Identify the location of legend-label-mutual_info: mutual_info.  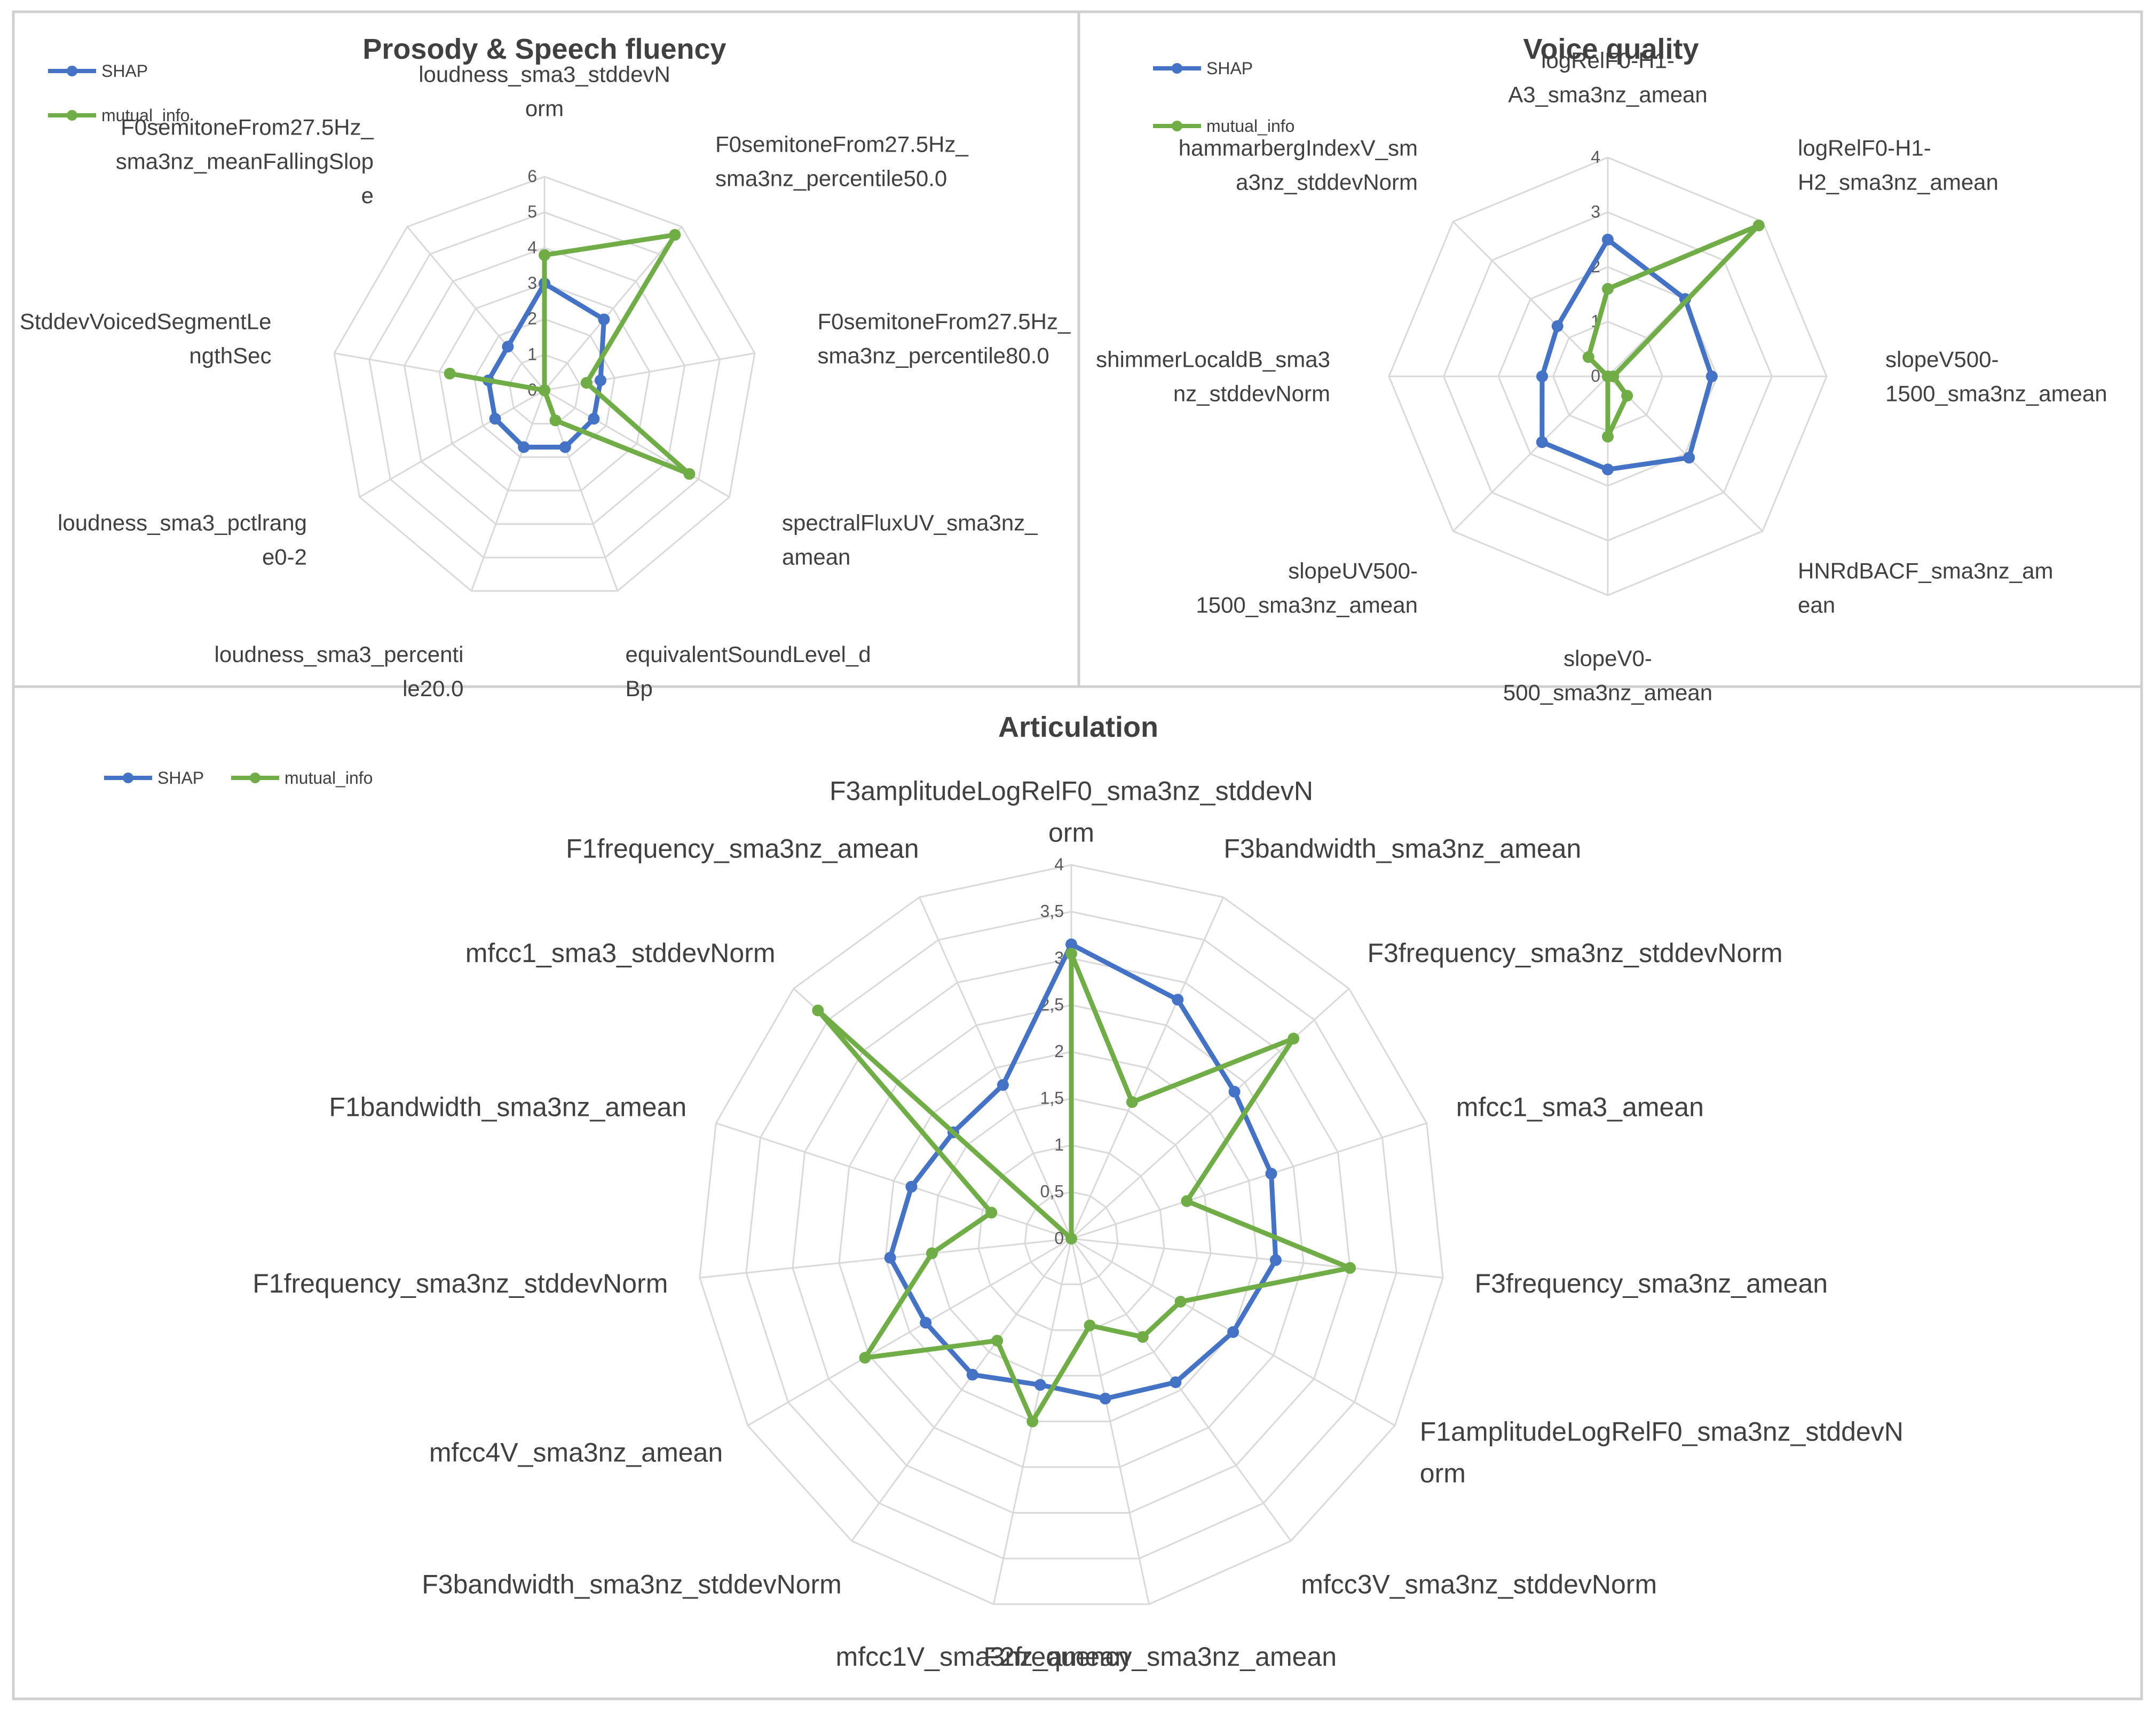
(145, 116).